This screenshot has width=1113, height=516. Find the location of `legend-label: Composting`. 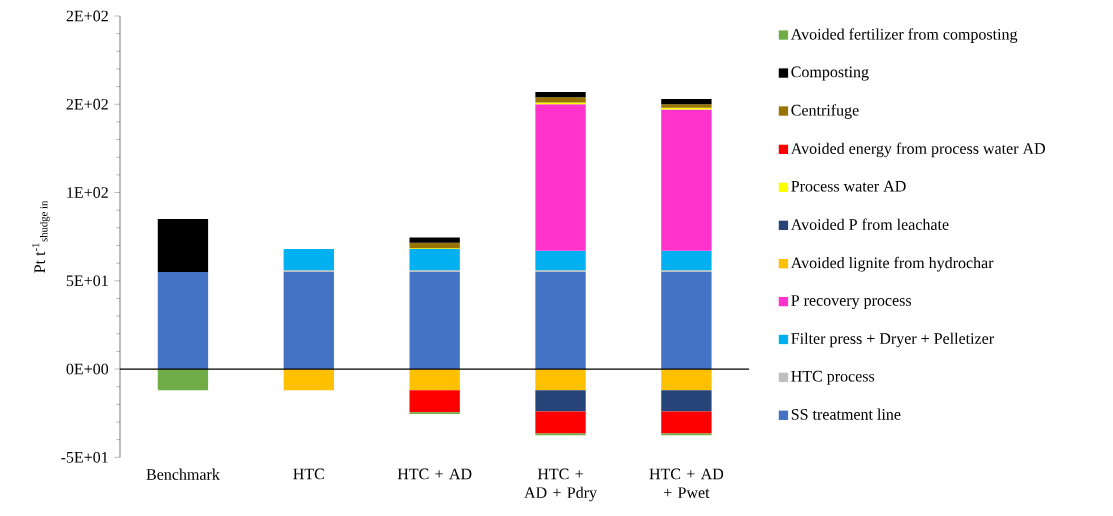

legend-label: Composting is located at coordinates (830, 73).